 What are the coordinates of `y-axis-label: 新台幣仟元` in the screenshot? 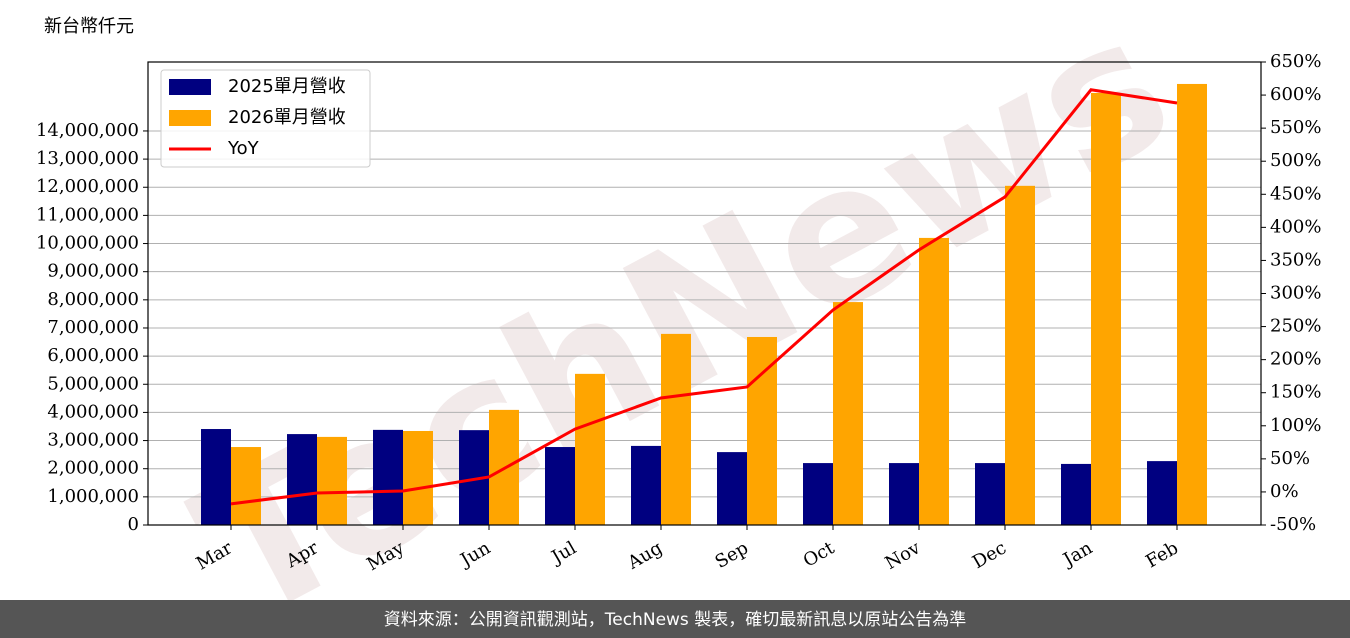 It's located at (89, 26).